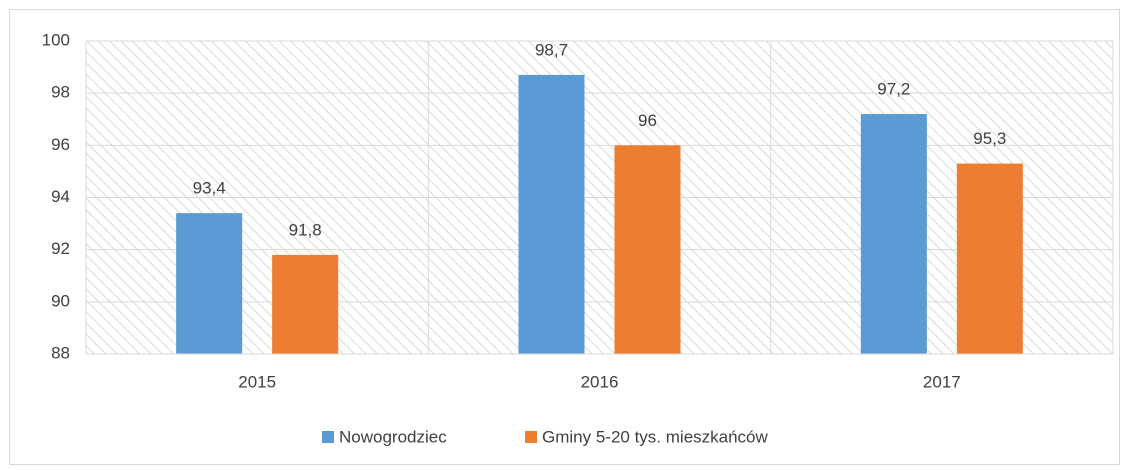 This screenshot has height=470, width=1129. What do you see at coordinates (655, 436) in the screenshot?
I see `legend-label: Gminy 5-20 tys. mieszkańców` at bounding box center [655, 436].